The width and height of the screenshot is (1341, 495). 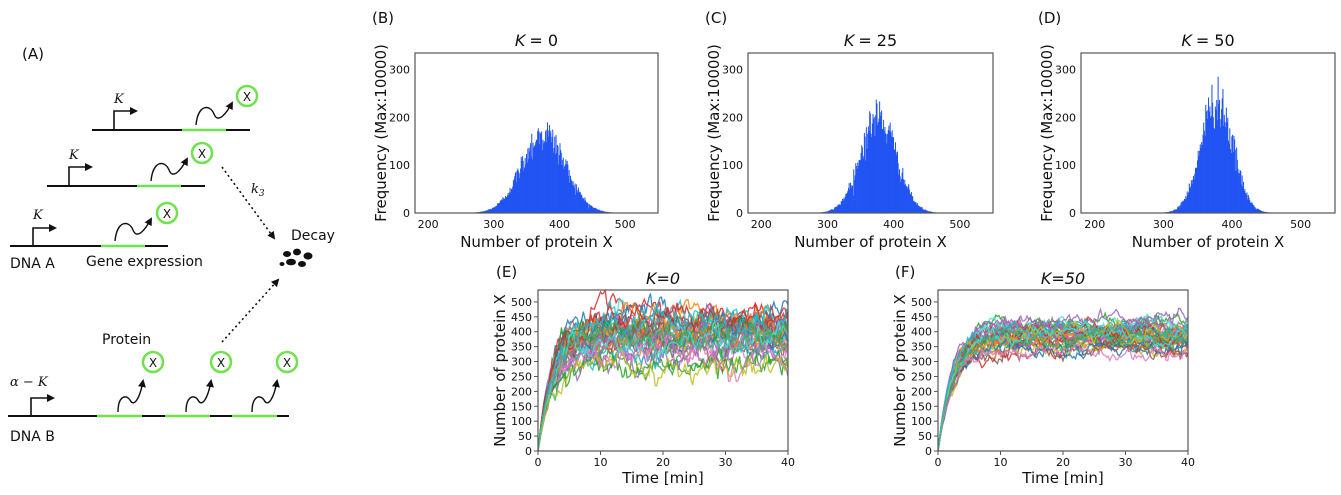 I want to click on rate-k3-label: k3, so click(x=258, y=190).